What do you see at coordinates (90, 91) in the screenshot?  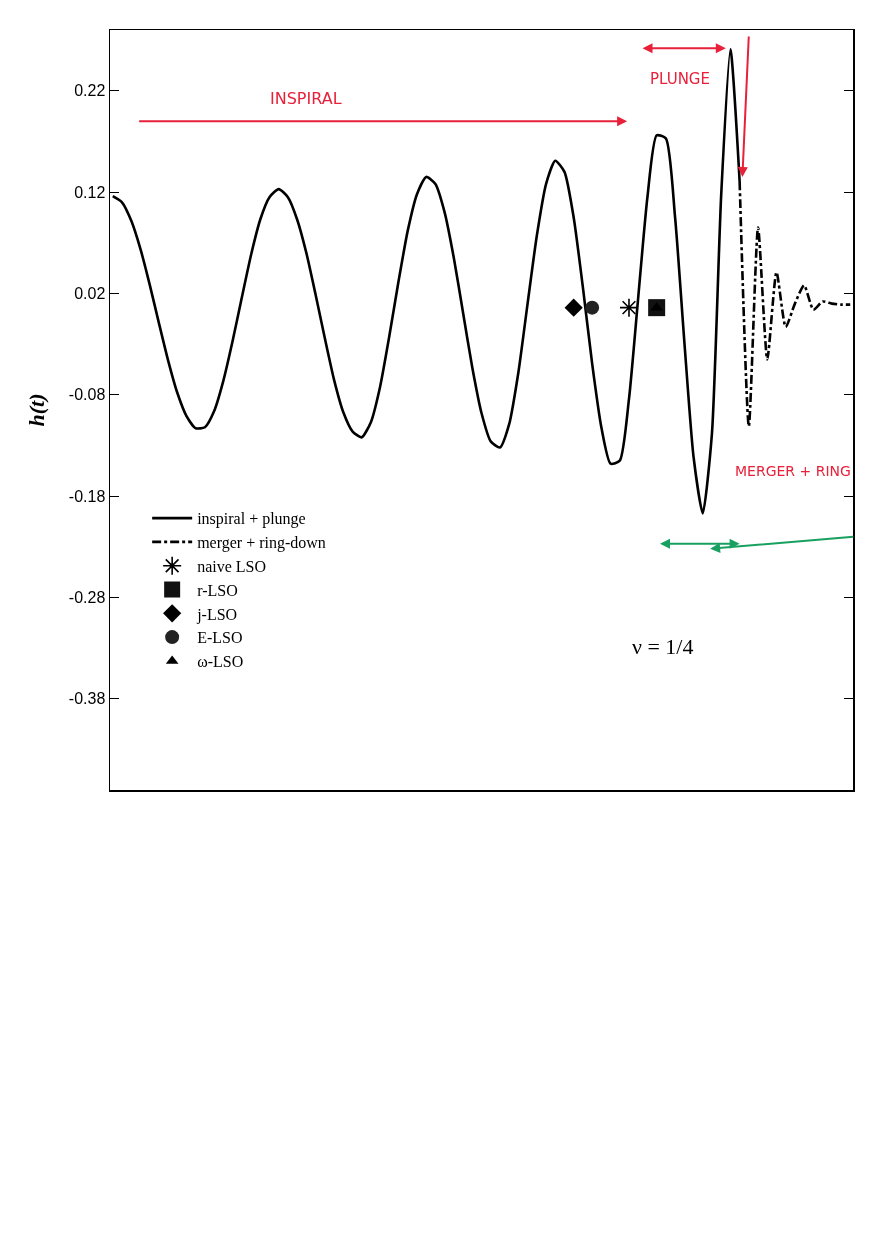 I see `y-tick-label: 0.22` at bounding box center [90, 91].